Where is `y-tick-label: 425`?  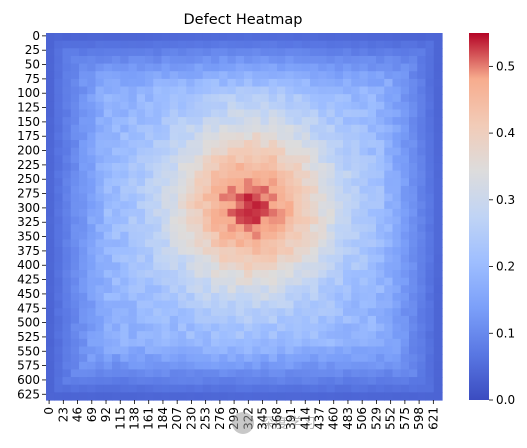 y-tick-label: 425 is located at coordinates (28, 280).